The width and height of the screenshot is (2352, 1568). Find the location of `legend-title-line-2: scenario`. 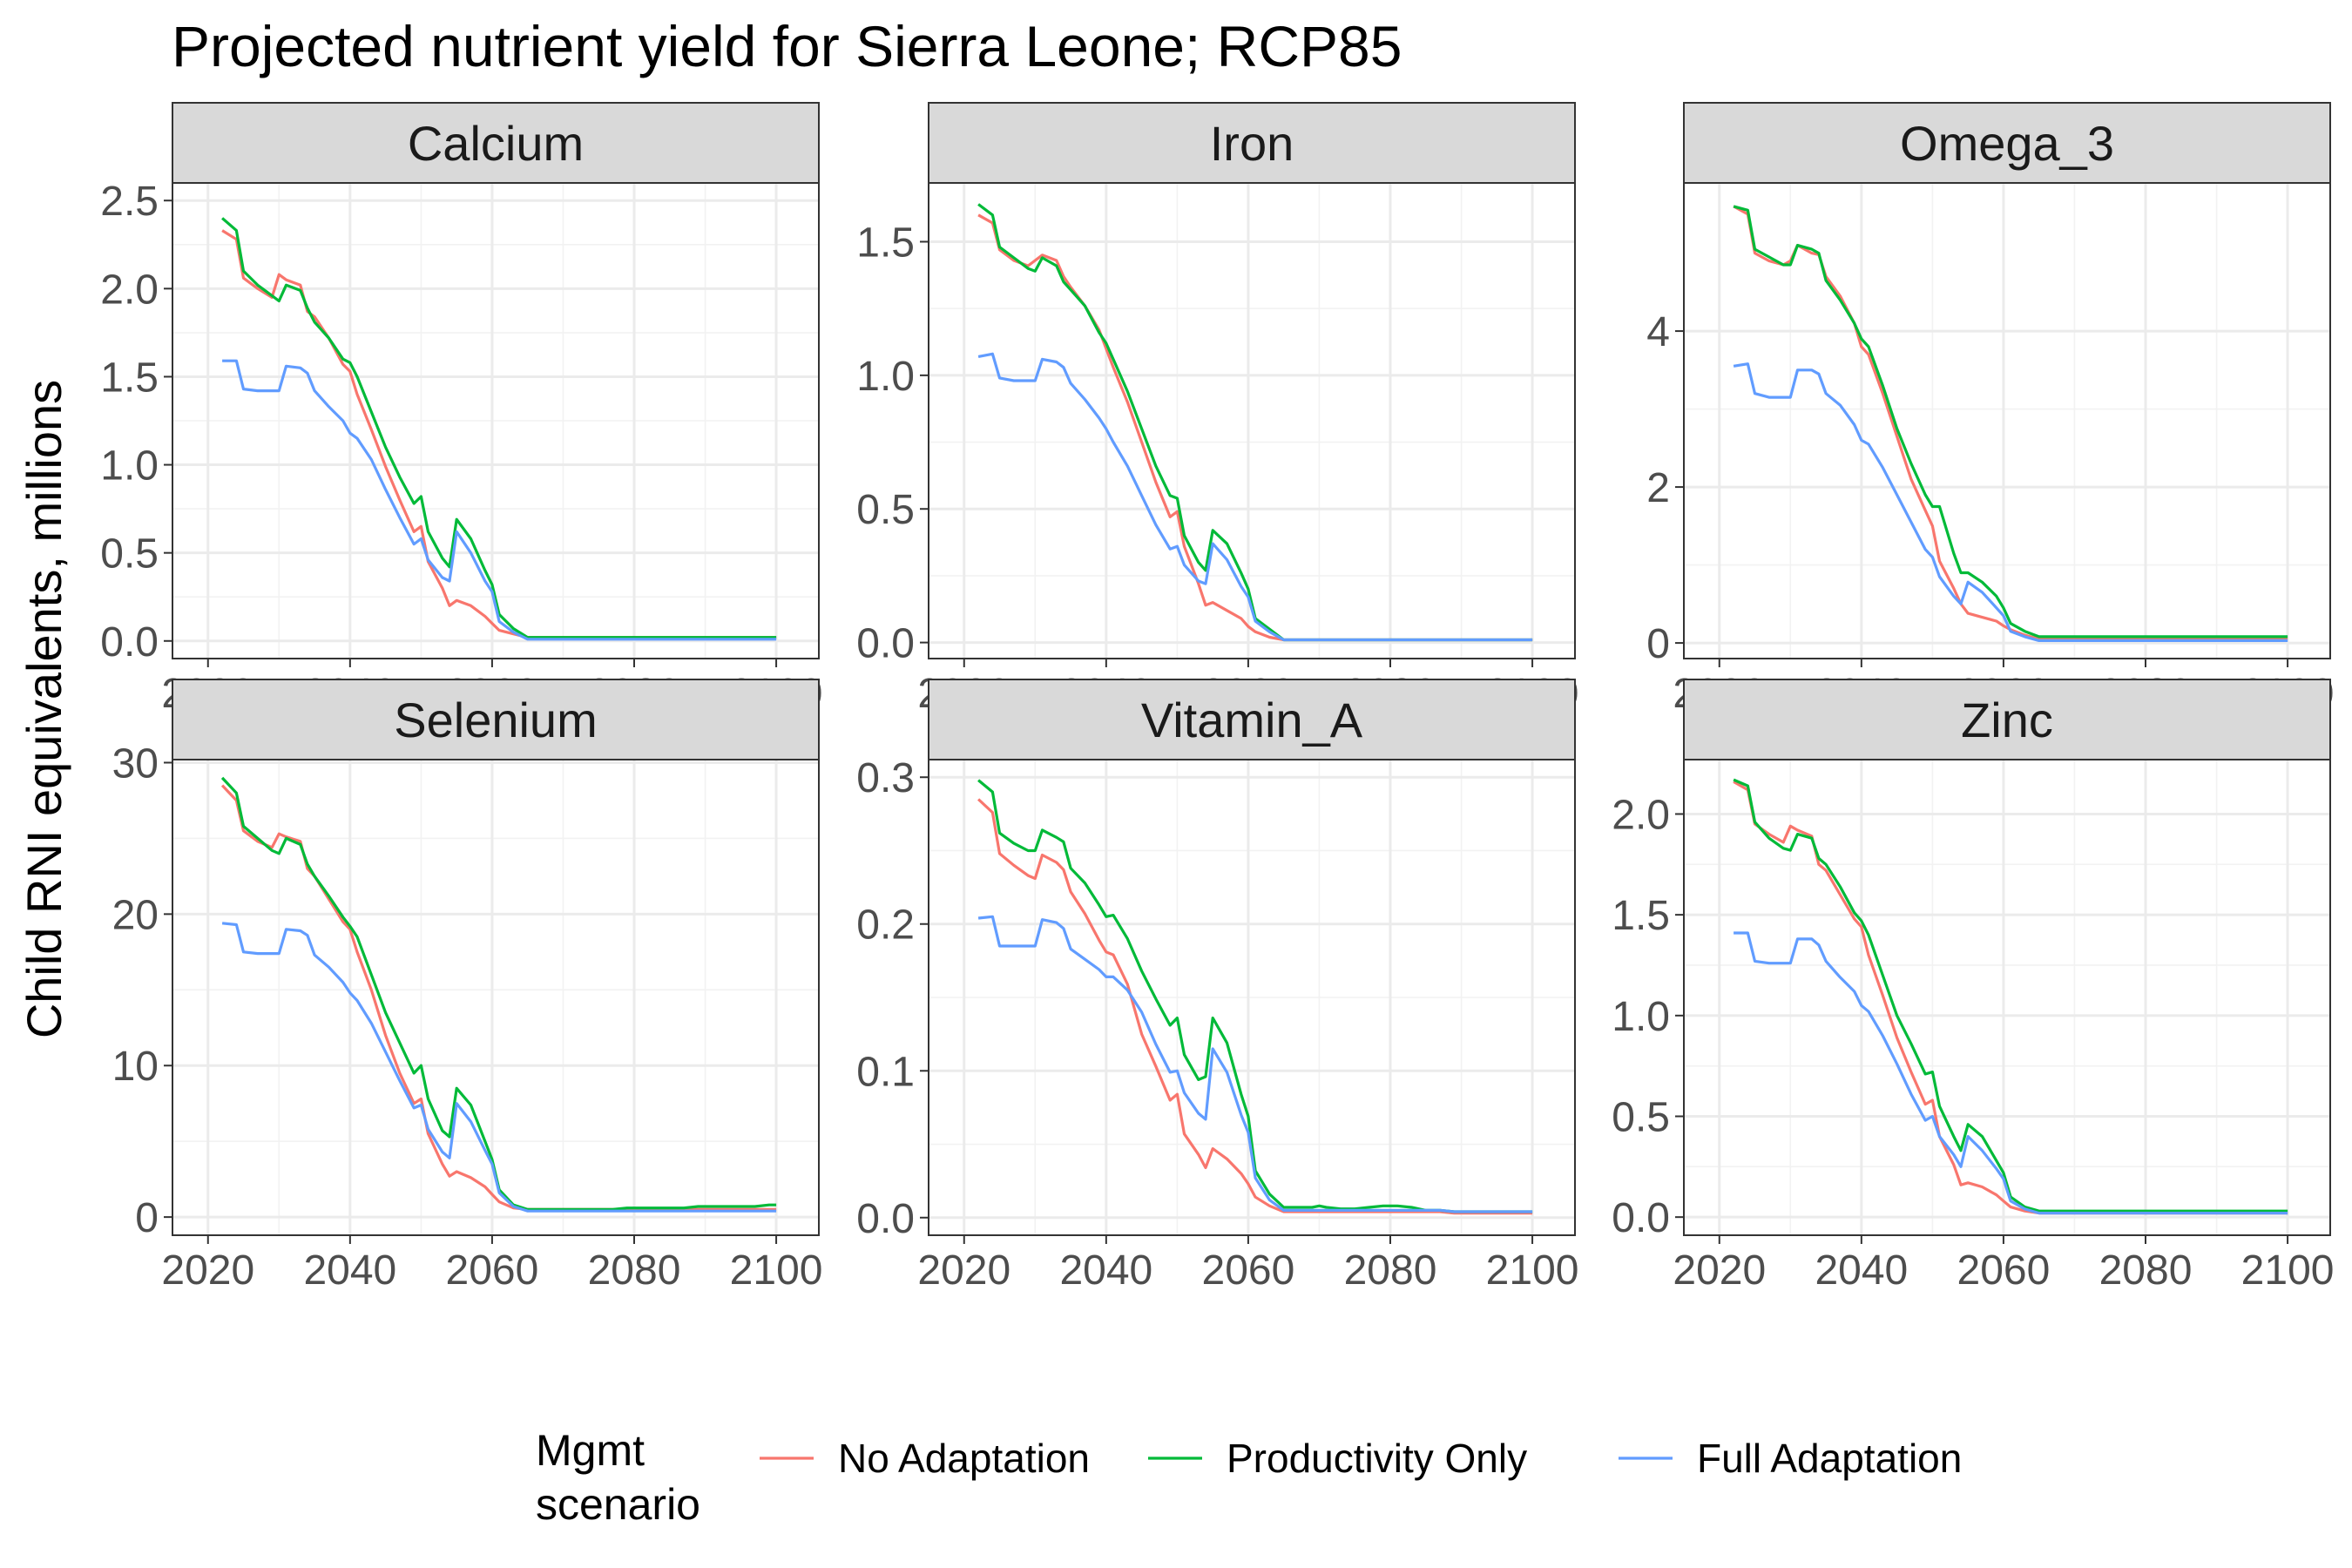

legend-title-line-2: scenario is located at coordinates (618, 1504).